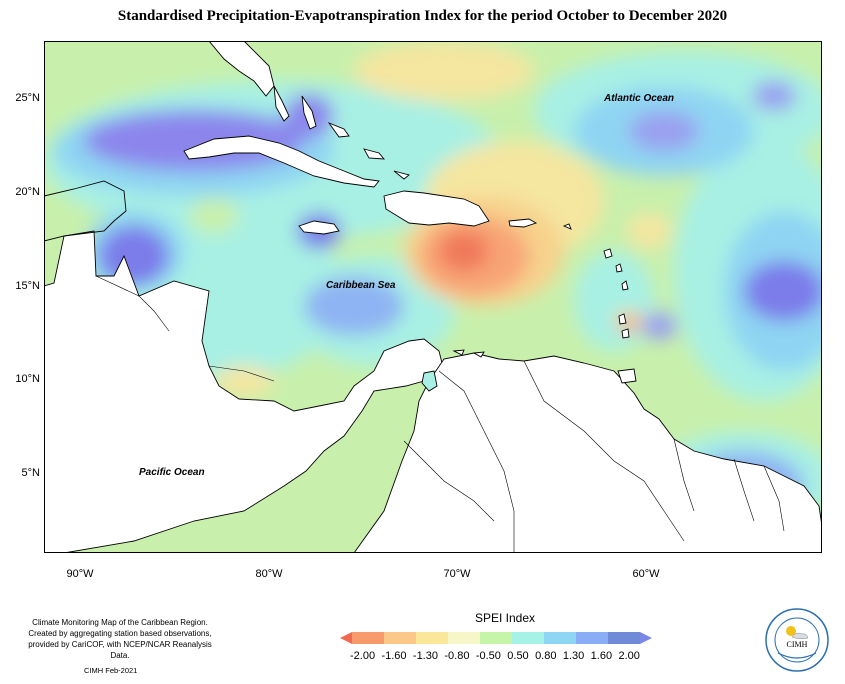 This screenshot has height=684, width=845. Describe the element at coordinates (646, 574) in the screenshot. I see `lon-label-60w: 60°W` at that location.